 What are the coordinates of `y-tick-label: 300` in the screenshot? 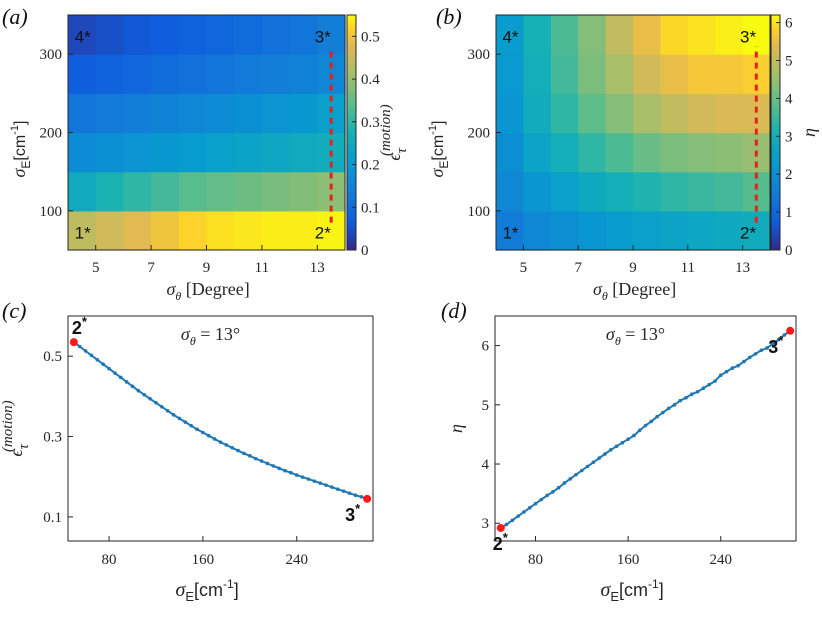 It's located at (51, 55).